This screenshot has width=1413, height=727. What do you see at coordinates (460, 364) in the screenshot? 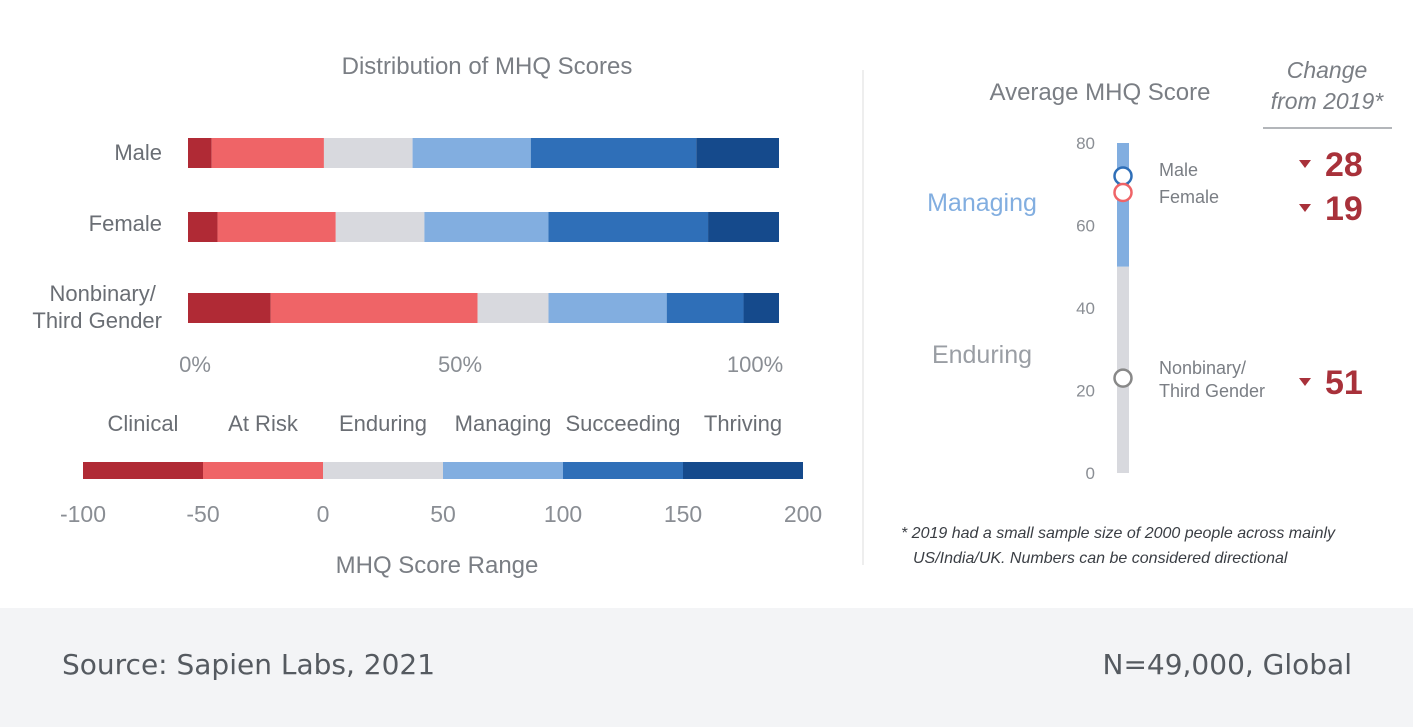
I see `x-tick-50: 50%` at bounding box center [460, 364].